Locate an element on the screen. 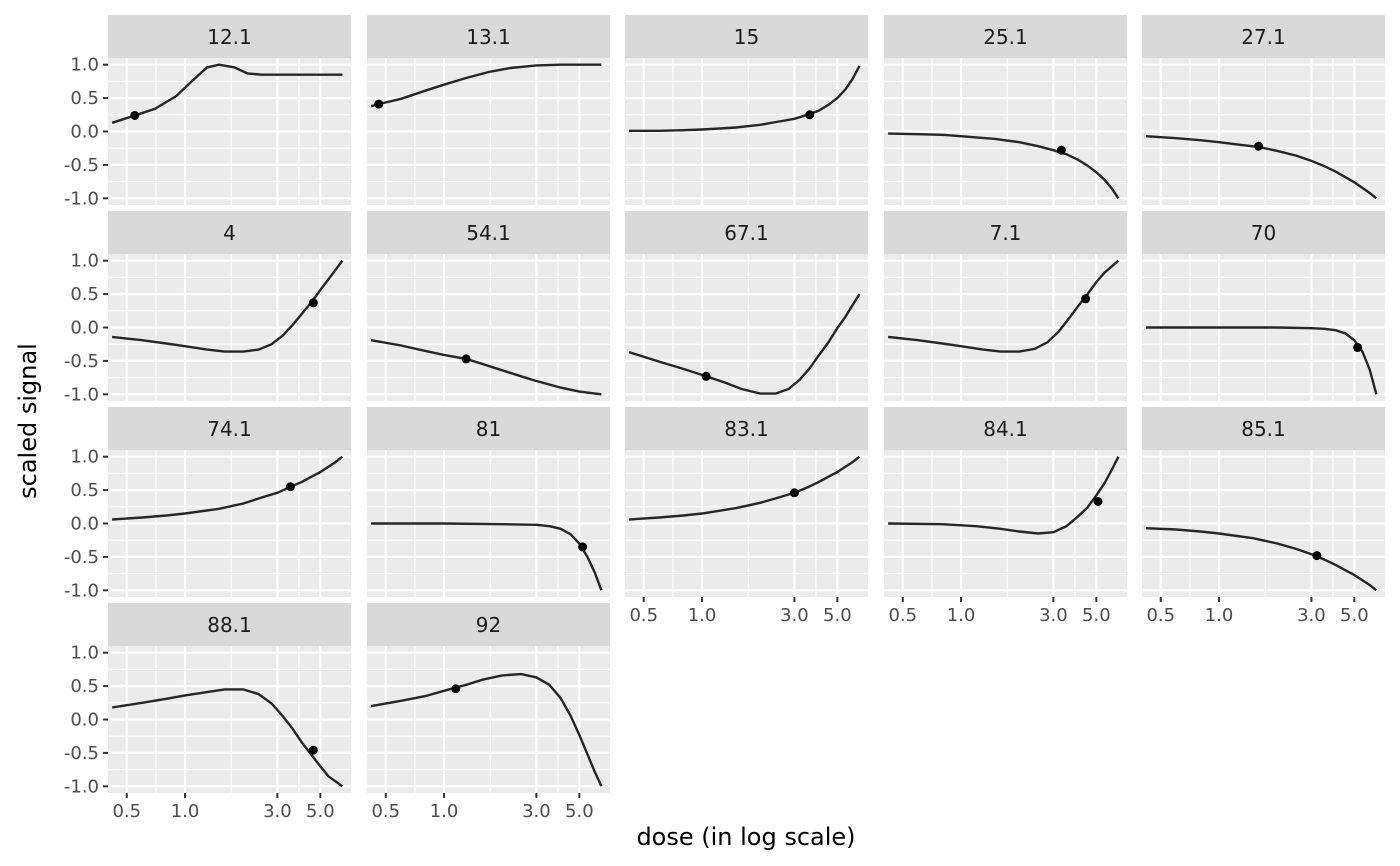 The height and width of the screenshot is (866, 1400). facet-panel: 92 0.5 1.0 3.0 5.0 is located at coordinates (488, 712).